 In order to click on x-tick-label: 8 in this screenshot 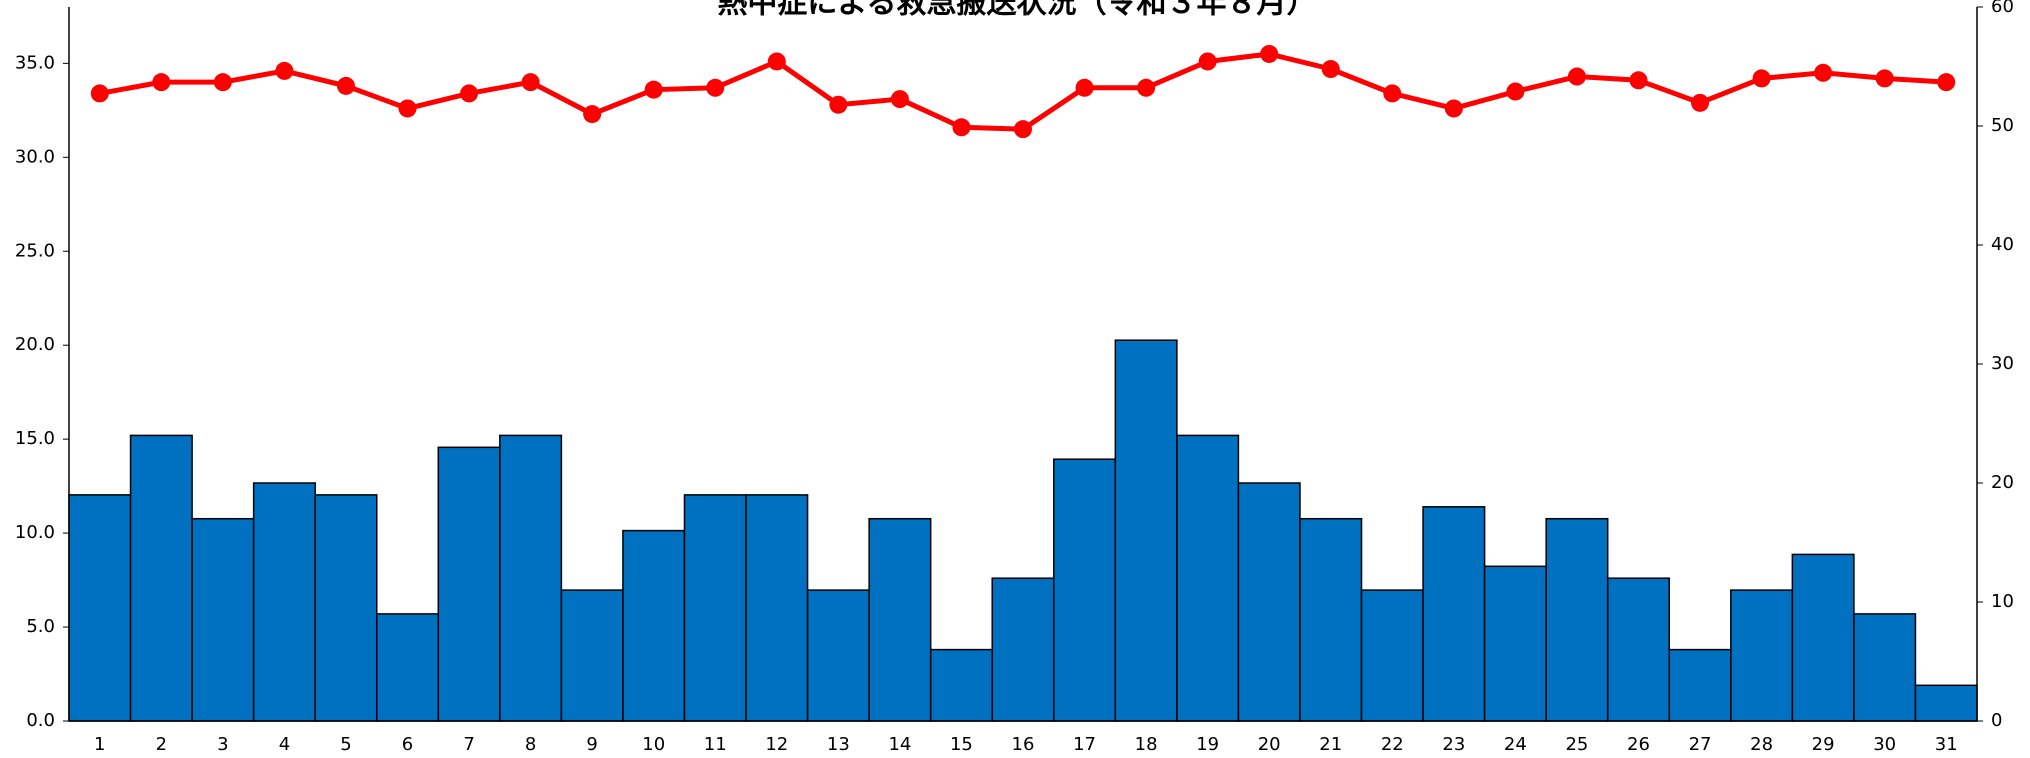, I will do `click(530, 744)`.